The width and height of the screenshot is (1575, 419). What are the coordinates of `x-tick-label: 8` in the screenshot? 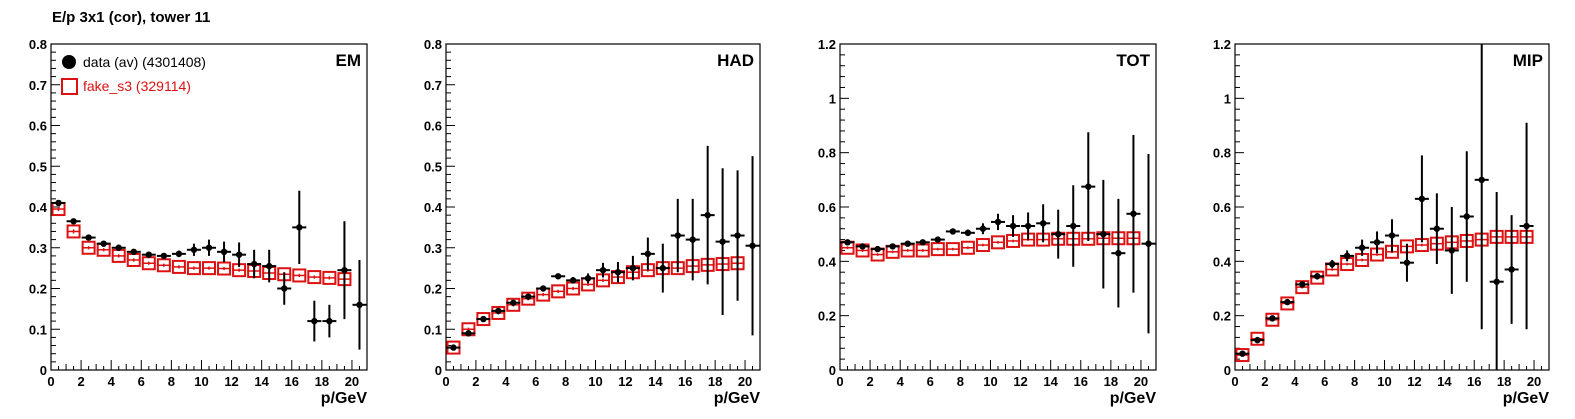 It's located at (565, 381).